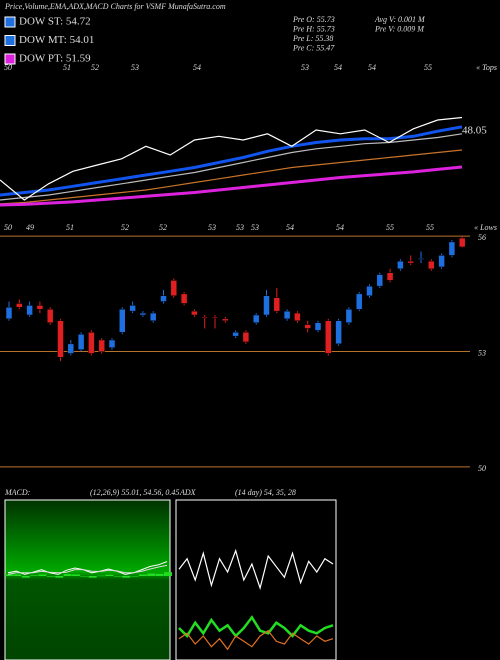  Describe the element at coordinates (430, 227) in the screenshot. I see `lows-label: 55` at that location.